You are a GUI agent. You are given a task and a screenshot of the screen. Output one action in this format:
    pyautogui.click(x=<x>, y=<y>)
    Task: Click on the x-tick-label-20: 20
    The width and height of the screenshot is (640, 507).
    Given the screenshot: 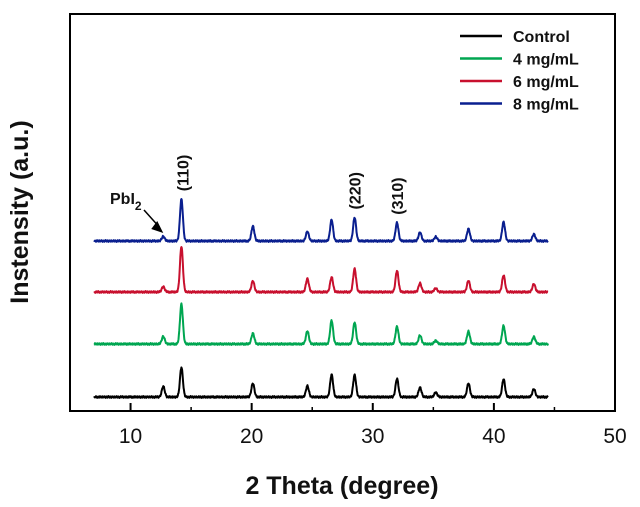 What is the action you would take?
    pyautogui.click(x=251, y=436)
    